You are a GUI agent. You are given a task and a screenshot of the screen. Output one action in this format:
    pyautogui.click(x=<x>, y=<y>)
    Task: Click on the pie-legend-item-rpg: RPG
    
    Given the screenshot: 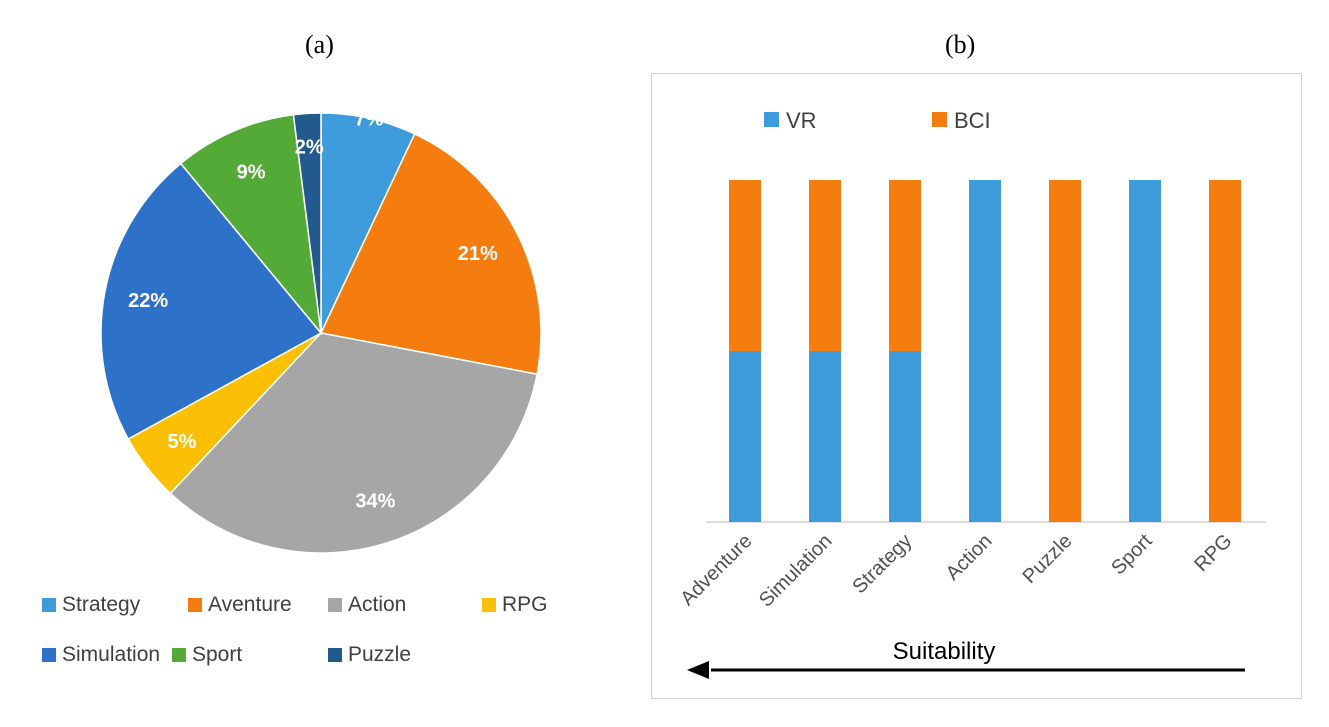 What is the action you would take?
    pyautogui.click(x=515, y=605)
    